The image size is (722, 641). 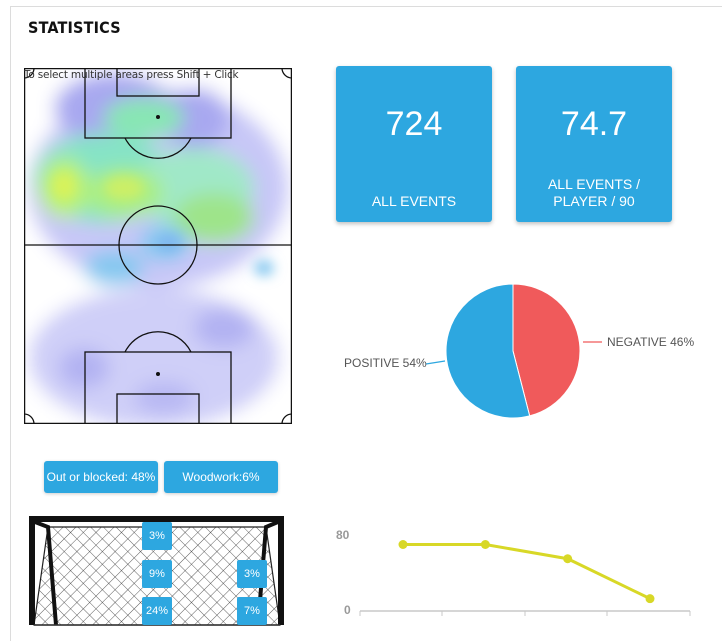 I want to click on page-title: STATISTICS, so click(x=74, y=27).